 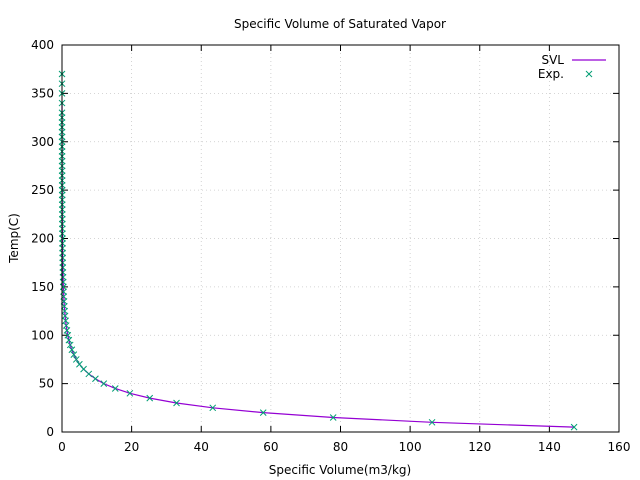 What do you see at coordinates (42, 190) in the screenshot?
I see `y-tick-label: 250` at bounding box center [42, 190].